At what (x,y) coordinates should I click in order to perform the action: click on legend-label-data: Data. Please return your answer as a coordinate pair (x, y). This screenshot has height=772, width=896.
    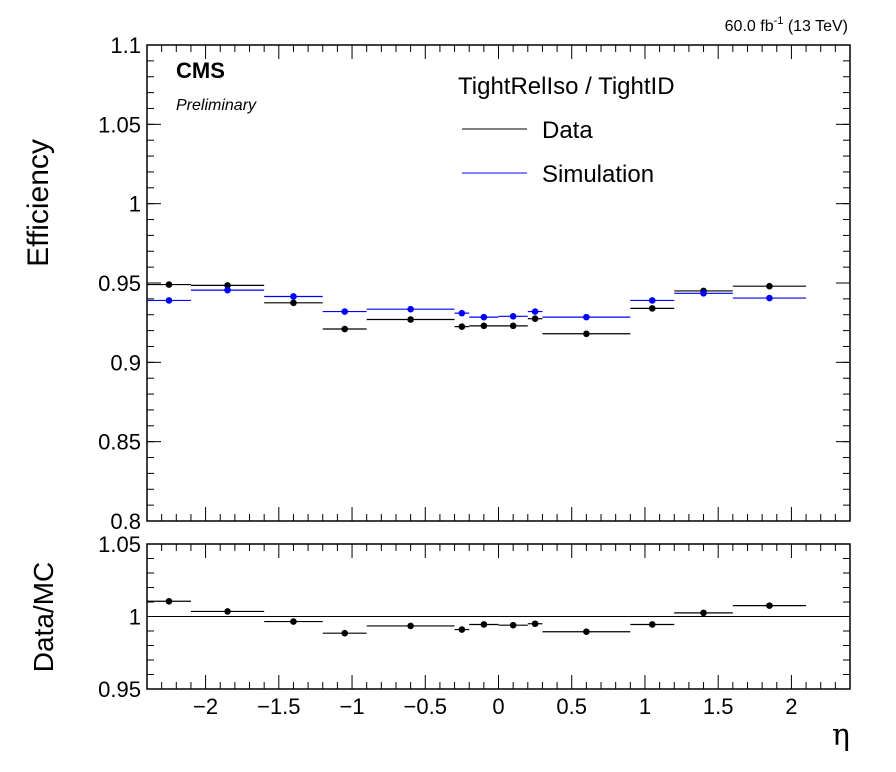
    Looking at the image, I should click on (567, 130).